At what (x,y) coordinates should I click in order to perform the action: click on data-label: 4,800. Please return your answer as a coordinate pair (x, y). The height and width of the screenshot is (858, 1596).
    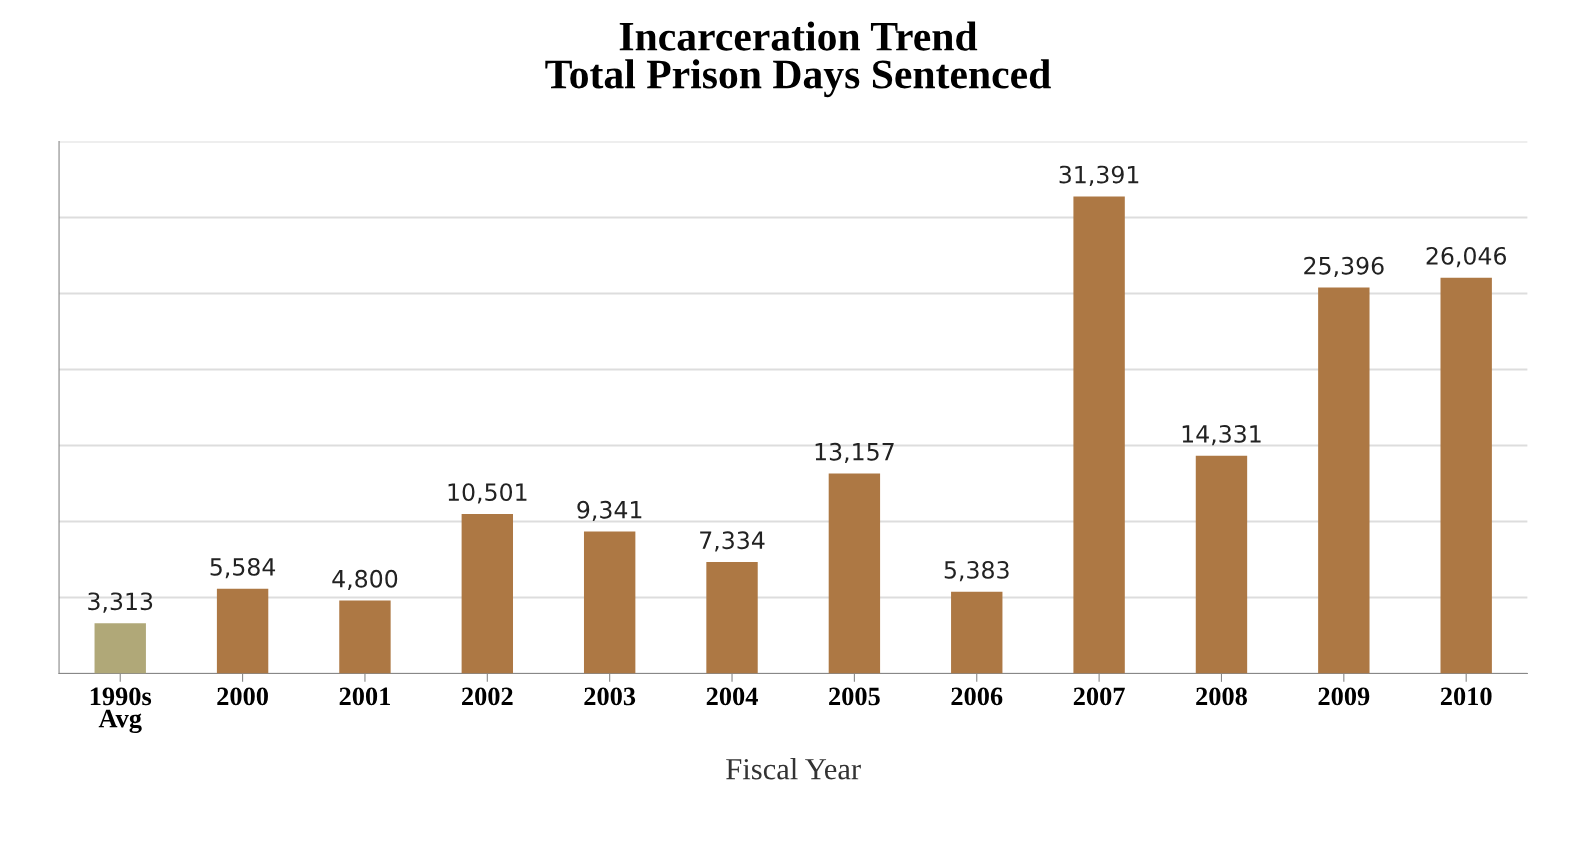
    Looking at the image, I should click on (365, 580).